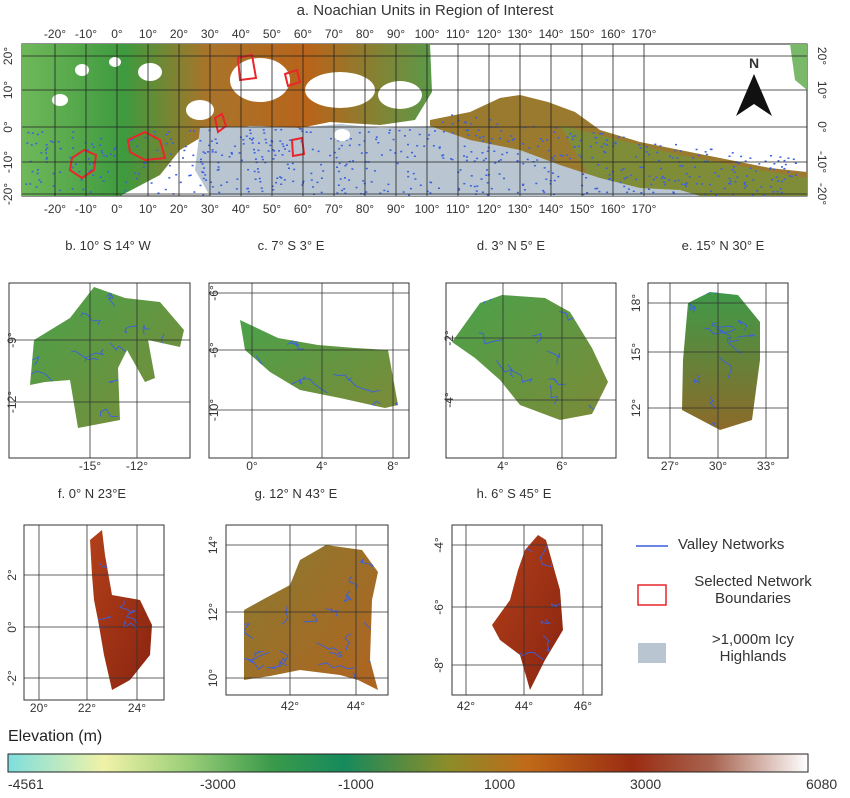 Image resolution: width=850 pixels, height=798 pixels. Describe the element at coordinates (179, 209) in the screenshot. I see `lon-label-bottom: 20°` at that location.